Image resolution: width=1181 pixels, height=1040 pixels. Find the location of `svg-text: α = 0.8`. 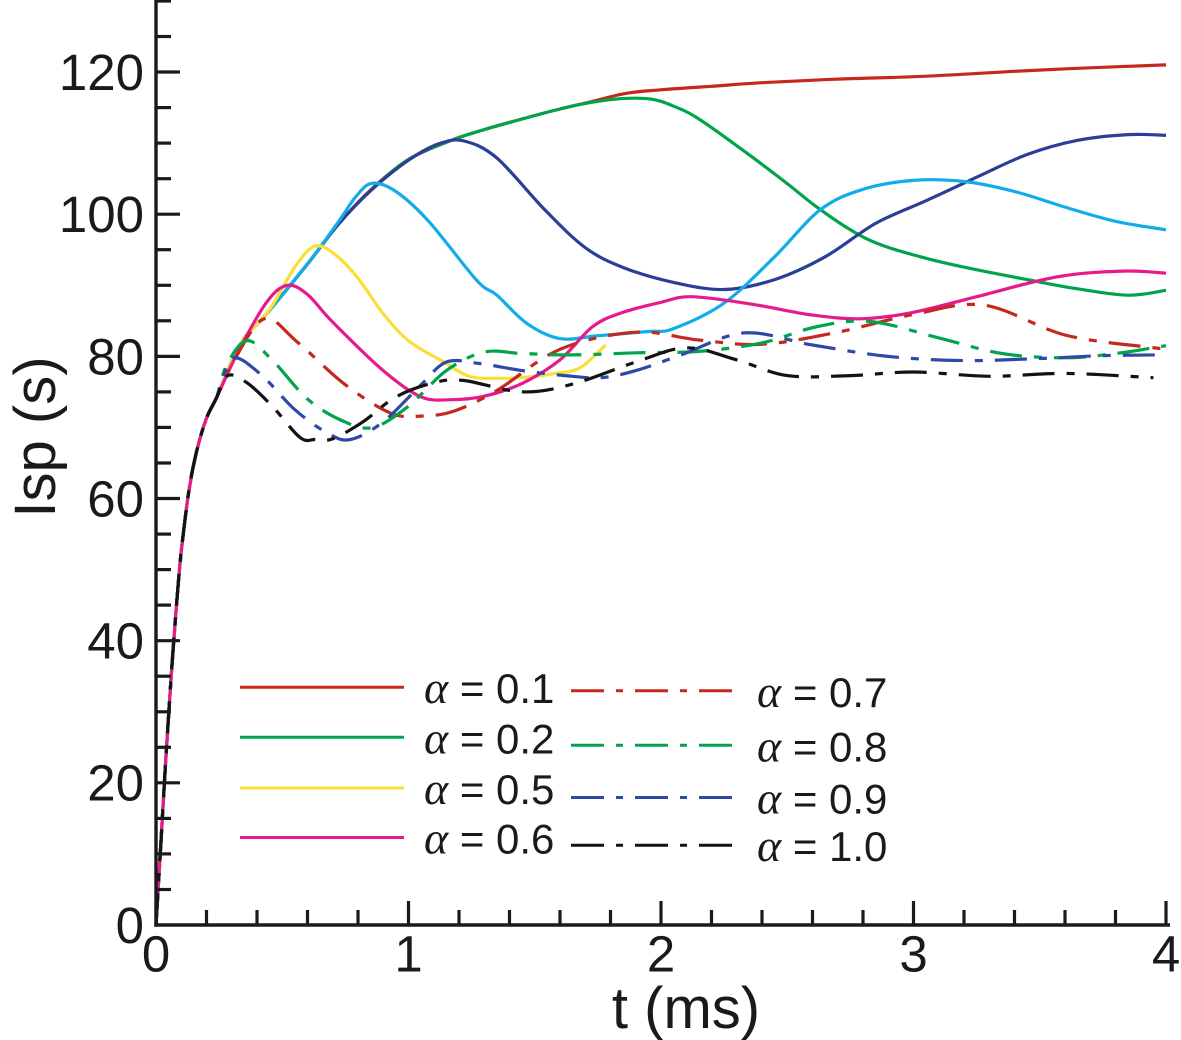

svg-text: α = 0.8 is located at coordinates (822, 745).